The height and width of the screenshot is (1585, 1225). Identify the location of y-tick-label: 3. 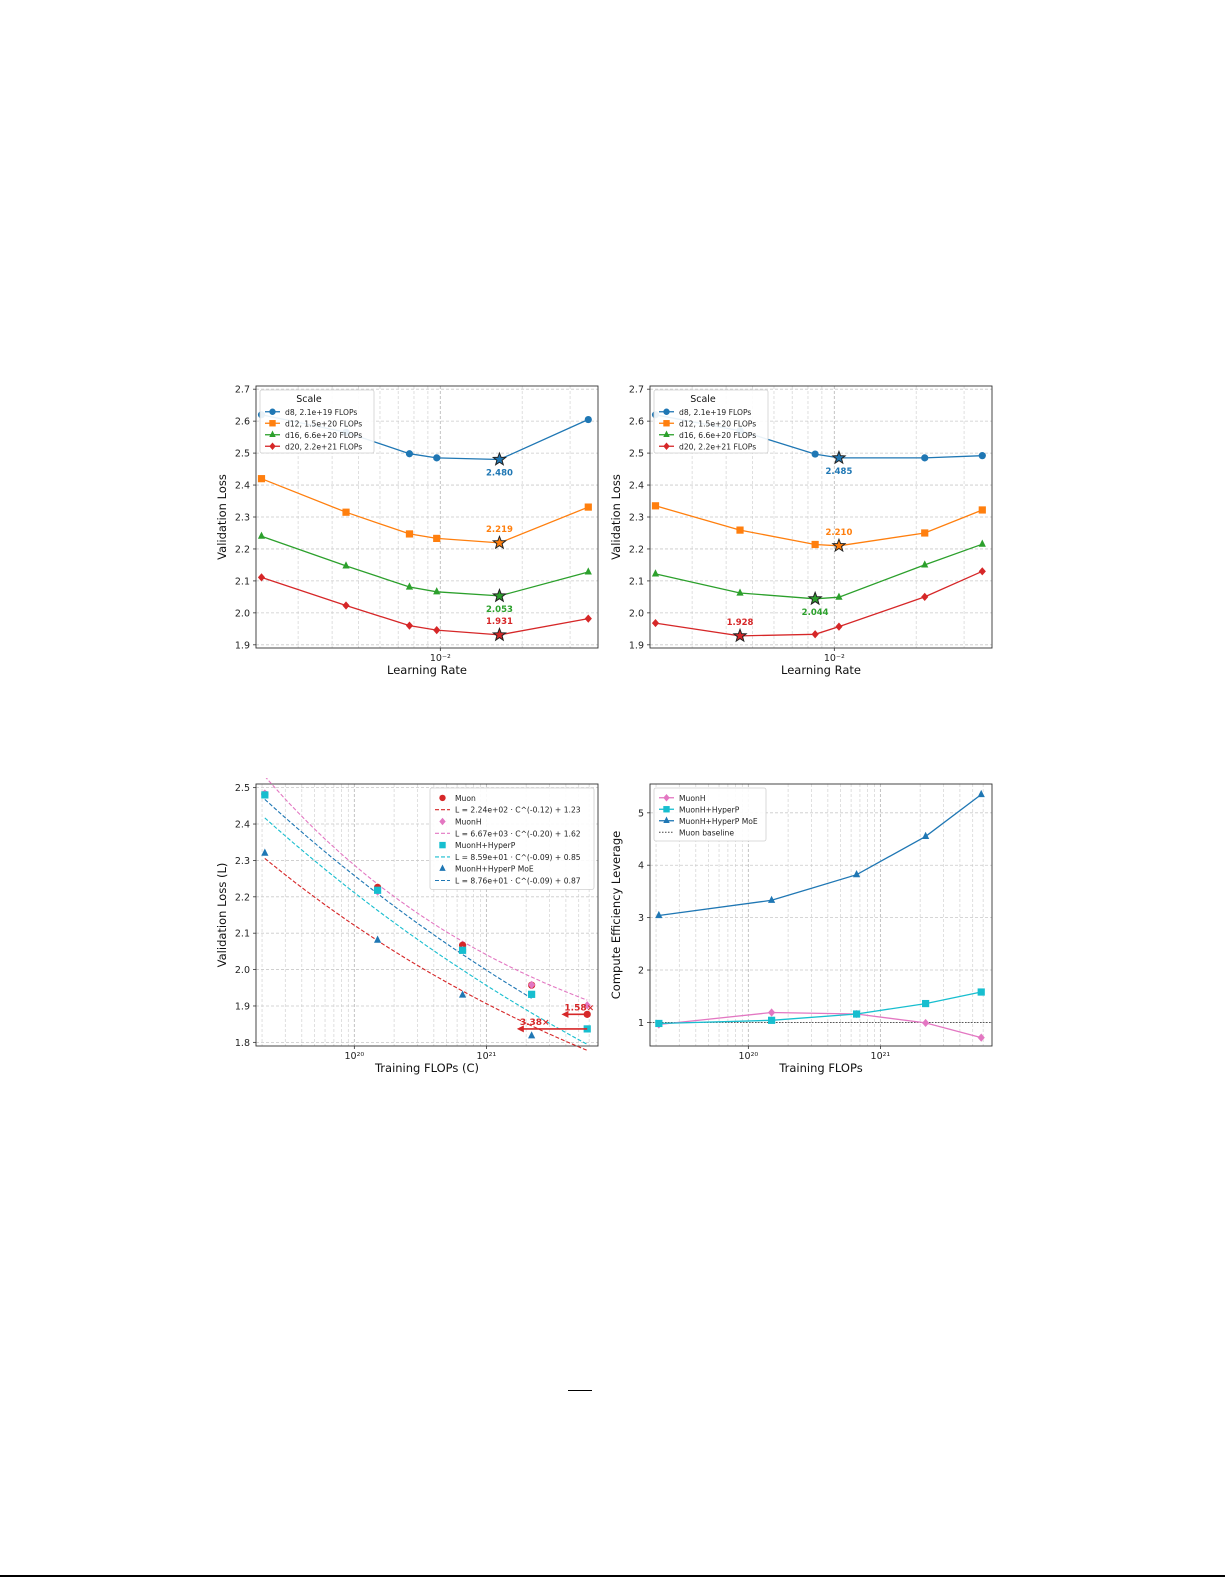
(641, 918).